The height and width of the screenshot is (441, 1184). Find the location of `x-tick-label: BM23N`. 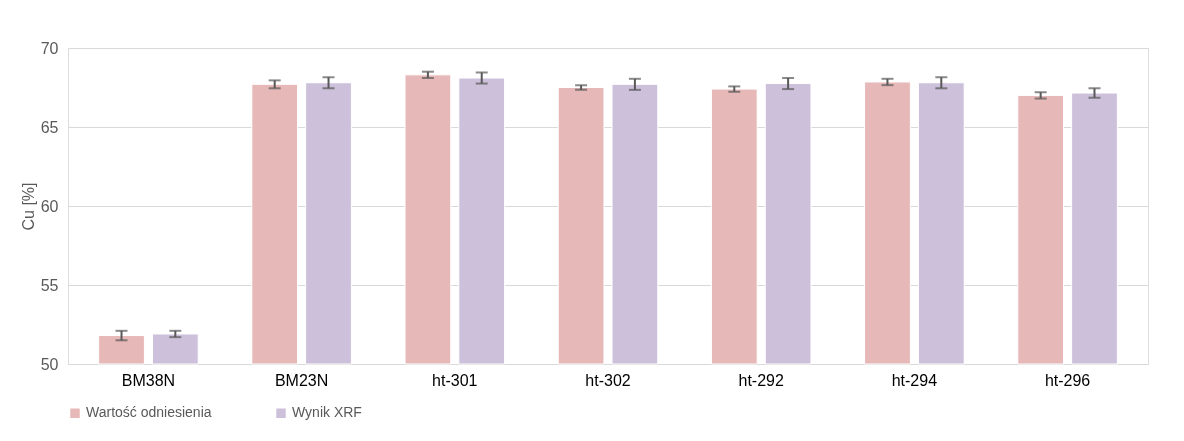

x-tick-label: BM23N is located at coordinates (301, 380).